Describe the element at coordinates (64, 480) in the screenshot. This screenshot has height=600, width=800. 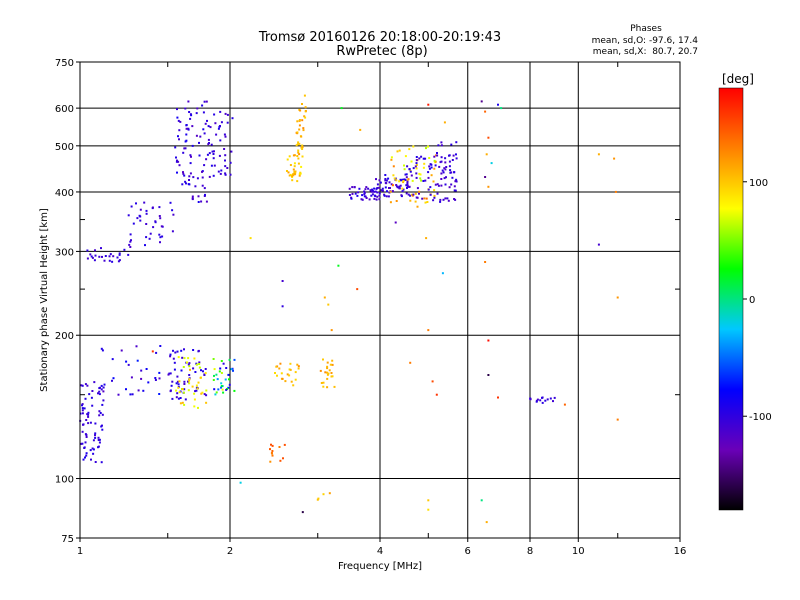
I see `y-tick-label: 100` at that location.